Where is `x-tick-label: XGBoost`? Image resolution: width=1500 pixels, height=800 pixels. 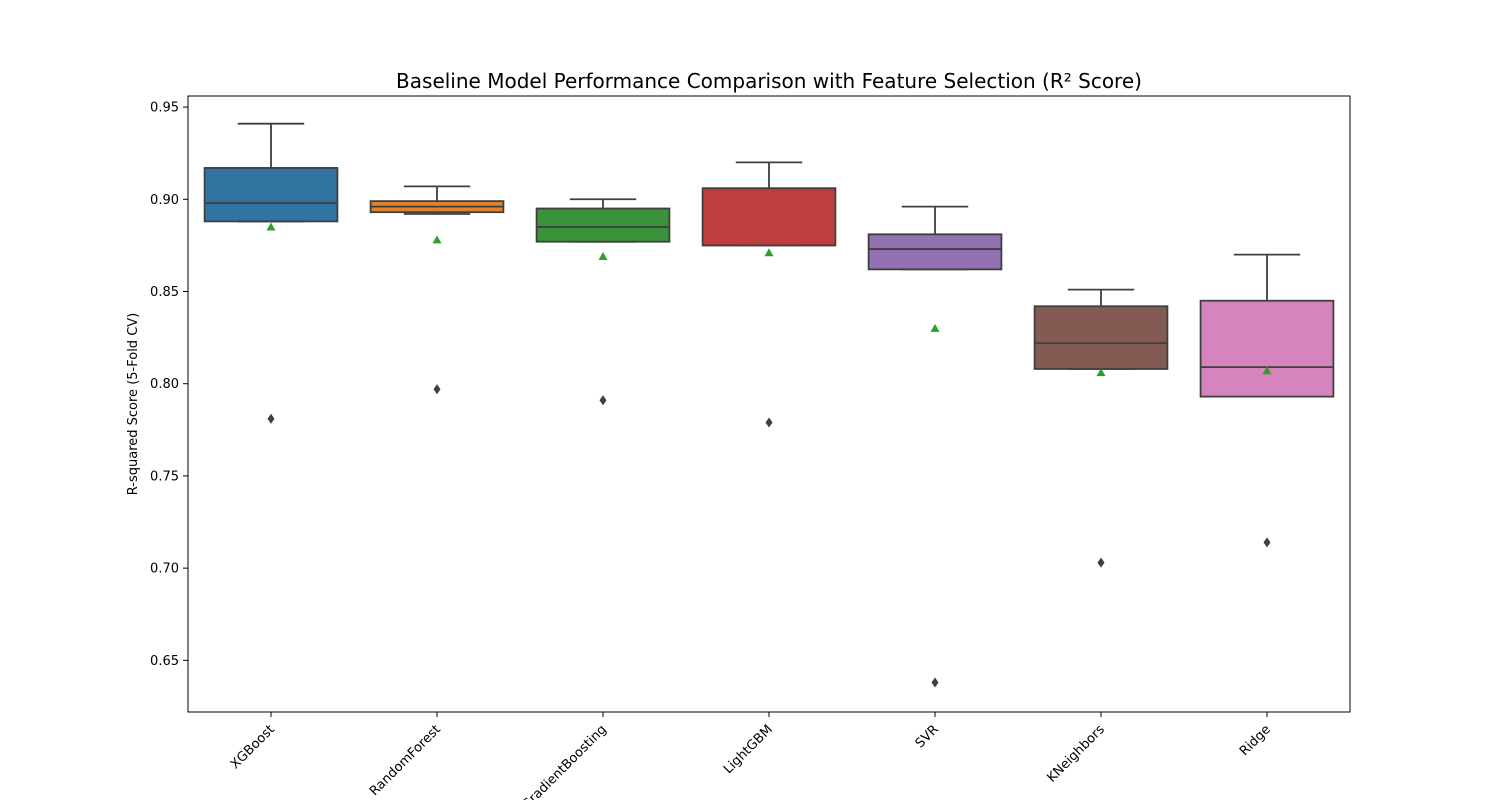 x-tick-label: XGBoost is located at coordinates (253, 747).